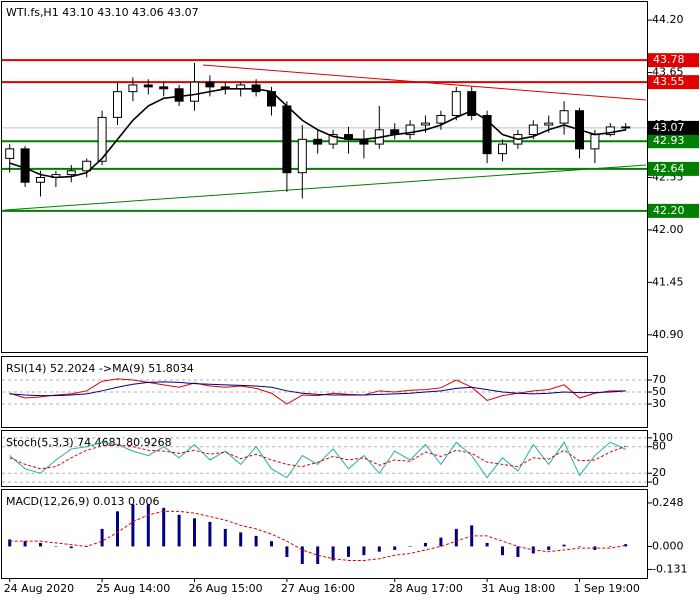 The height and width of the screenshot is (600, 700). Describe the element at coordinates (426, 588) in the screenshot. I see `x-tick-label: 28 Aug 17:00` at that location.